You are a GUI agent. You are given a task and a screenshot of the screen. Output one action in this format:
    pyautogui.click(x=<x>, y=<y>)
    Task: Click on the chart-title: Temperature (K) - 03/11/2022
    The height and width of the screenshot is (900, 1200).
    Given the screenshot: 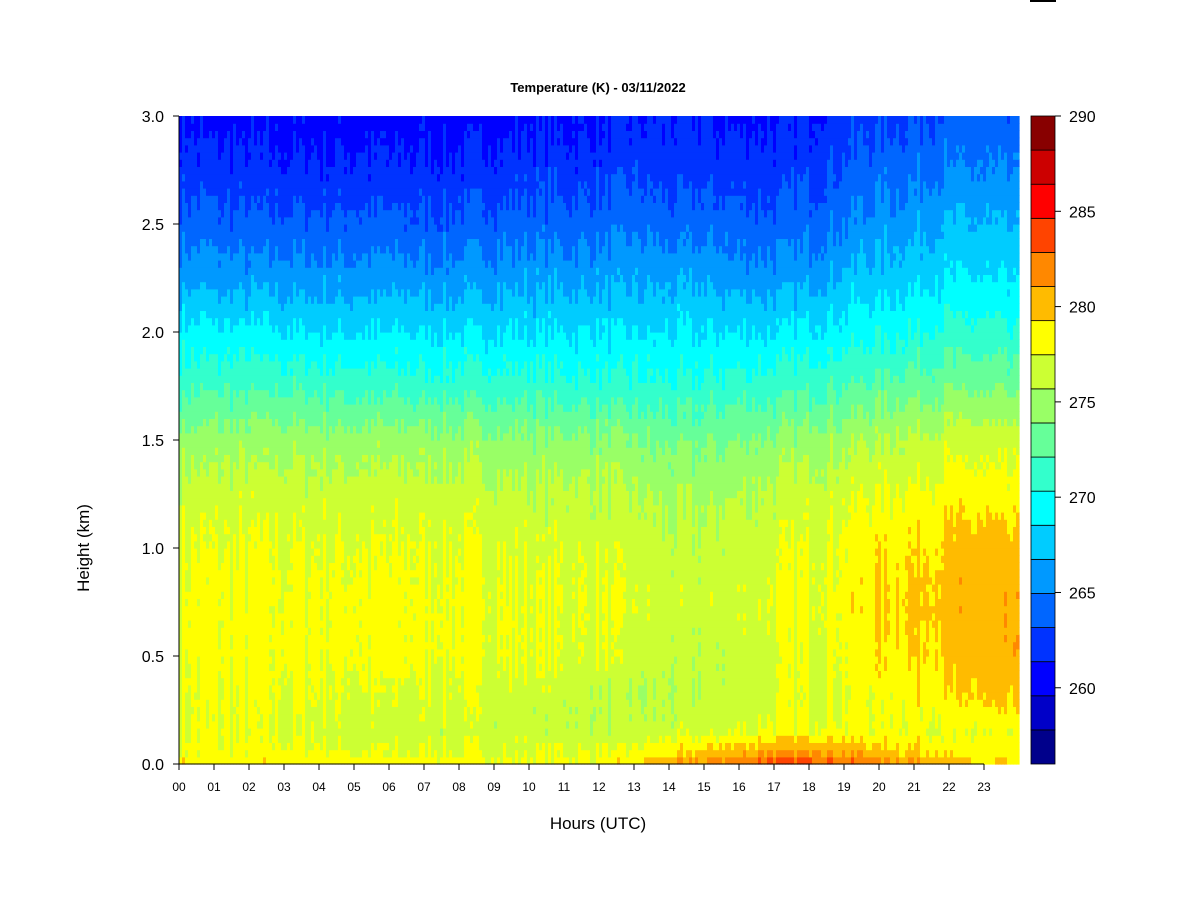 What is the action you would take?
    pyautogui.click(x=597, y=87)
    